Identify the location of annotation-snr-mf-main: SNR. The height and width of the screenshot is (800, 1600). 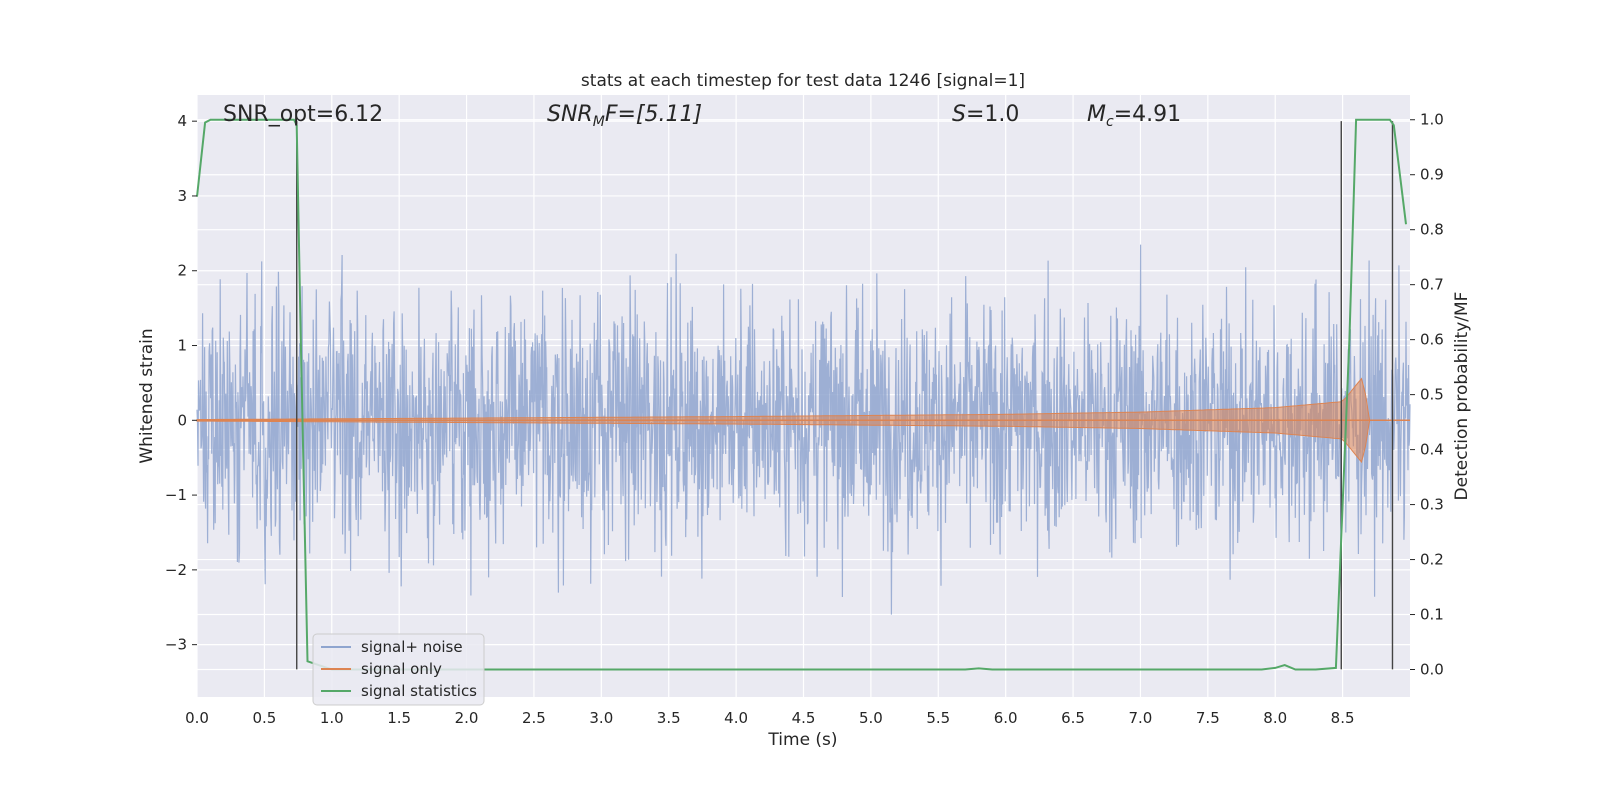
(570, 114).